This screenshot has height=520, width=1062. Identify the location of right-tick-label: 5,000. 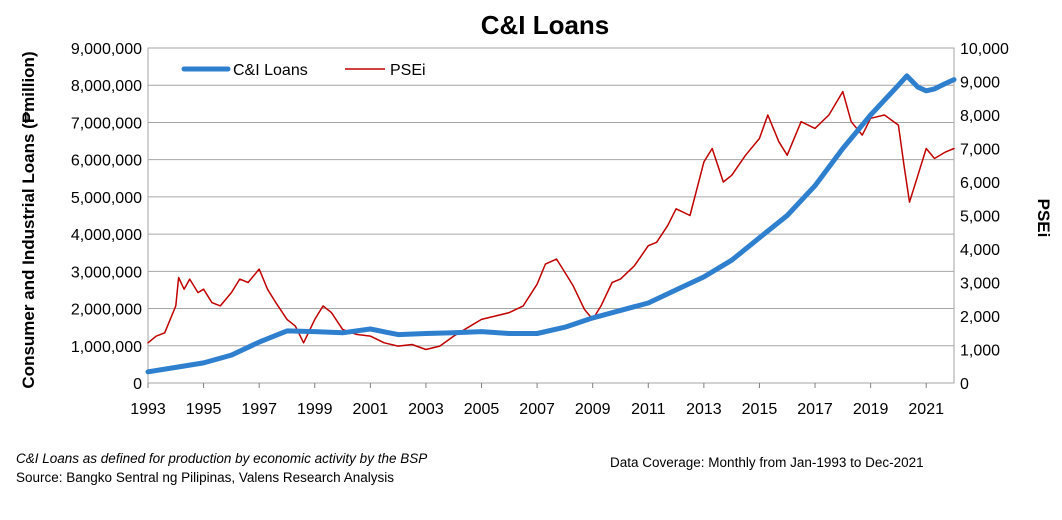
(980, 217).